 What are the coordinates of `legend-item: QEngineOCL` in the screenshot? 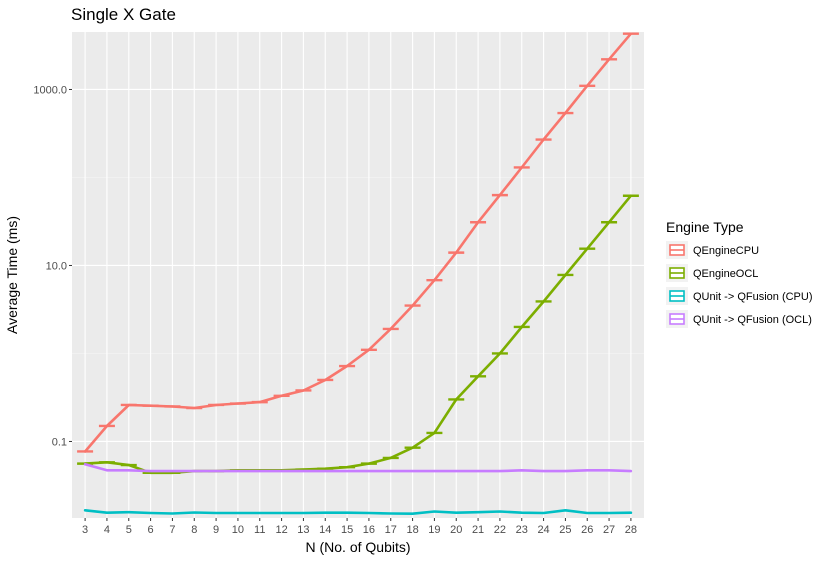 It's located at (712, 273).